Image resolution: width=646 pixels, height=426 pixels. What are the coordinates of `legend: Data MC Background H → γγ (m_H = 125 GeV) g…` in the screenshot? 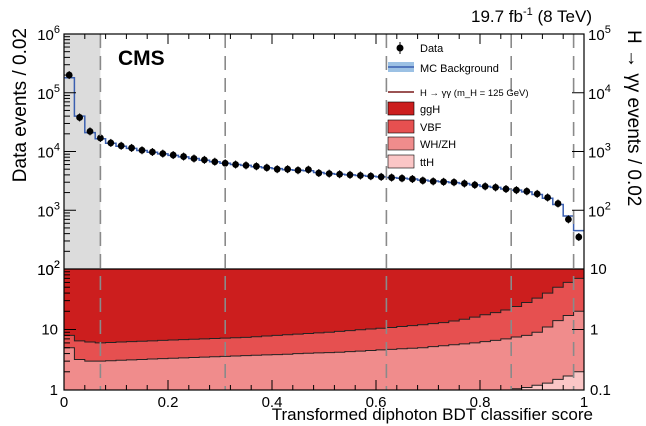 It's located at (458, 105).